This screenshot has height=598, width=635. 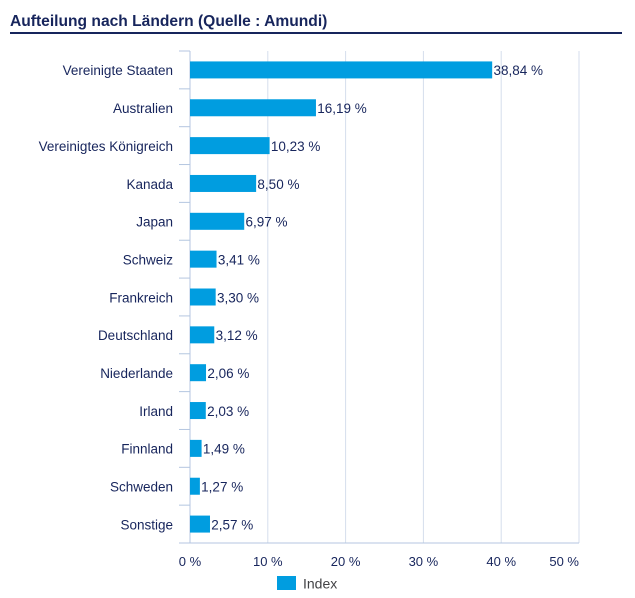 I want to click on svg-text: Schweden, so click(x=141, y=487).